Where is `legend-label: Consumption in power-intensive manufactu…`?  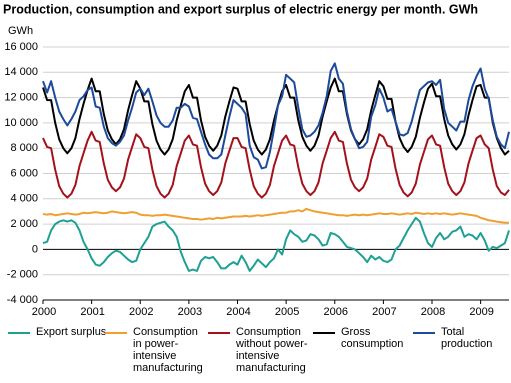 legend-label: Consumption in power-intensive manufactu… is located at coordinates (168, 350).